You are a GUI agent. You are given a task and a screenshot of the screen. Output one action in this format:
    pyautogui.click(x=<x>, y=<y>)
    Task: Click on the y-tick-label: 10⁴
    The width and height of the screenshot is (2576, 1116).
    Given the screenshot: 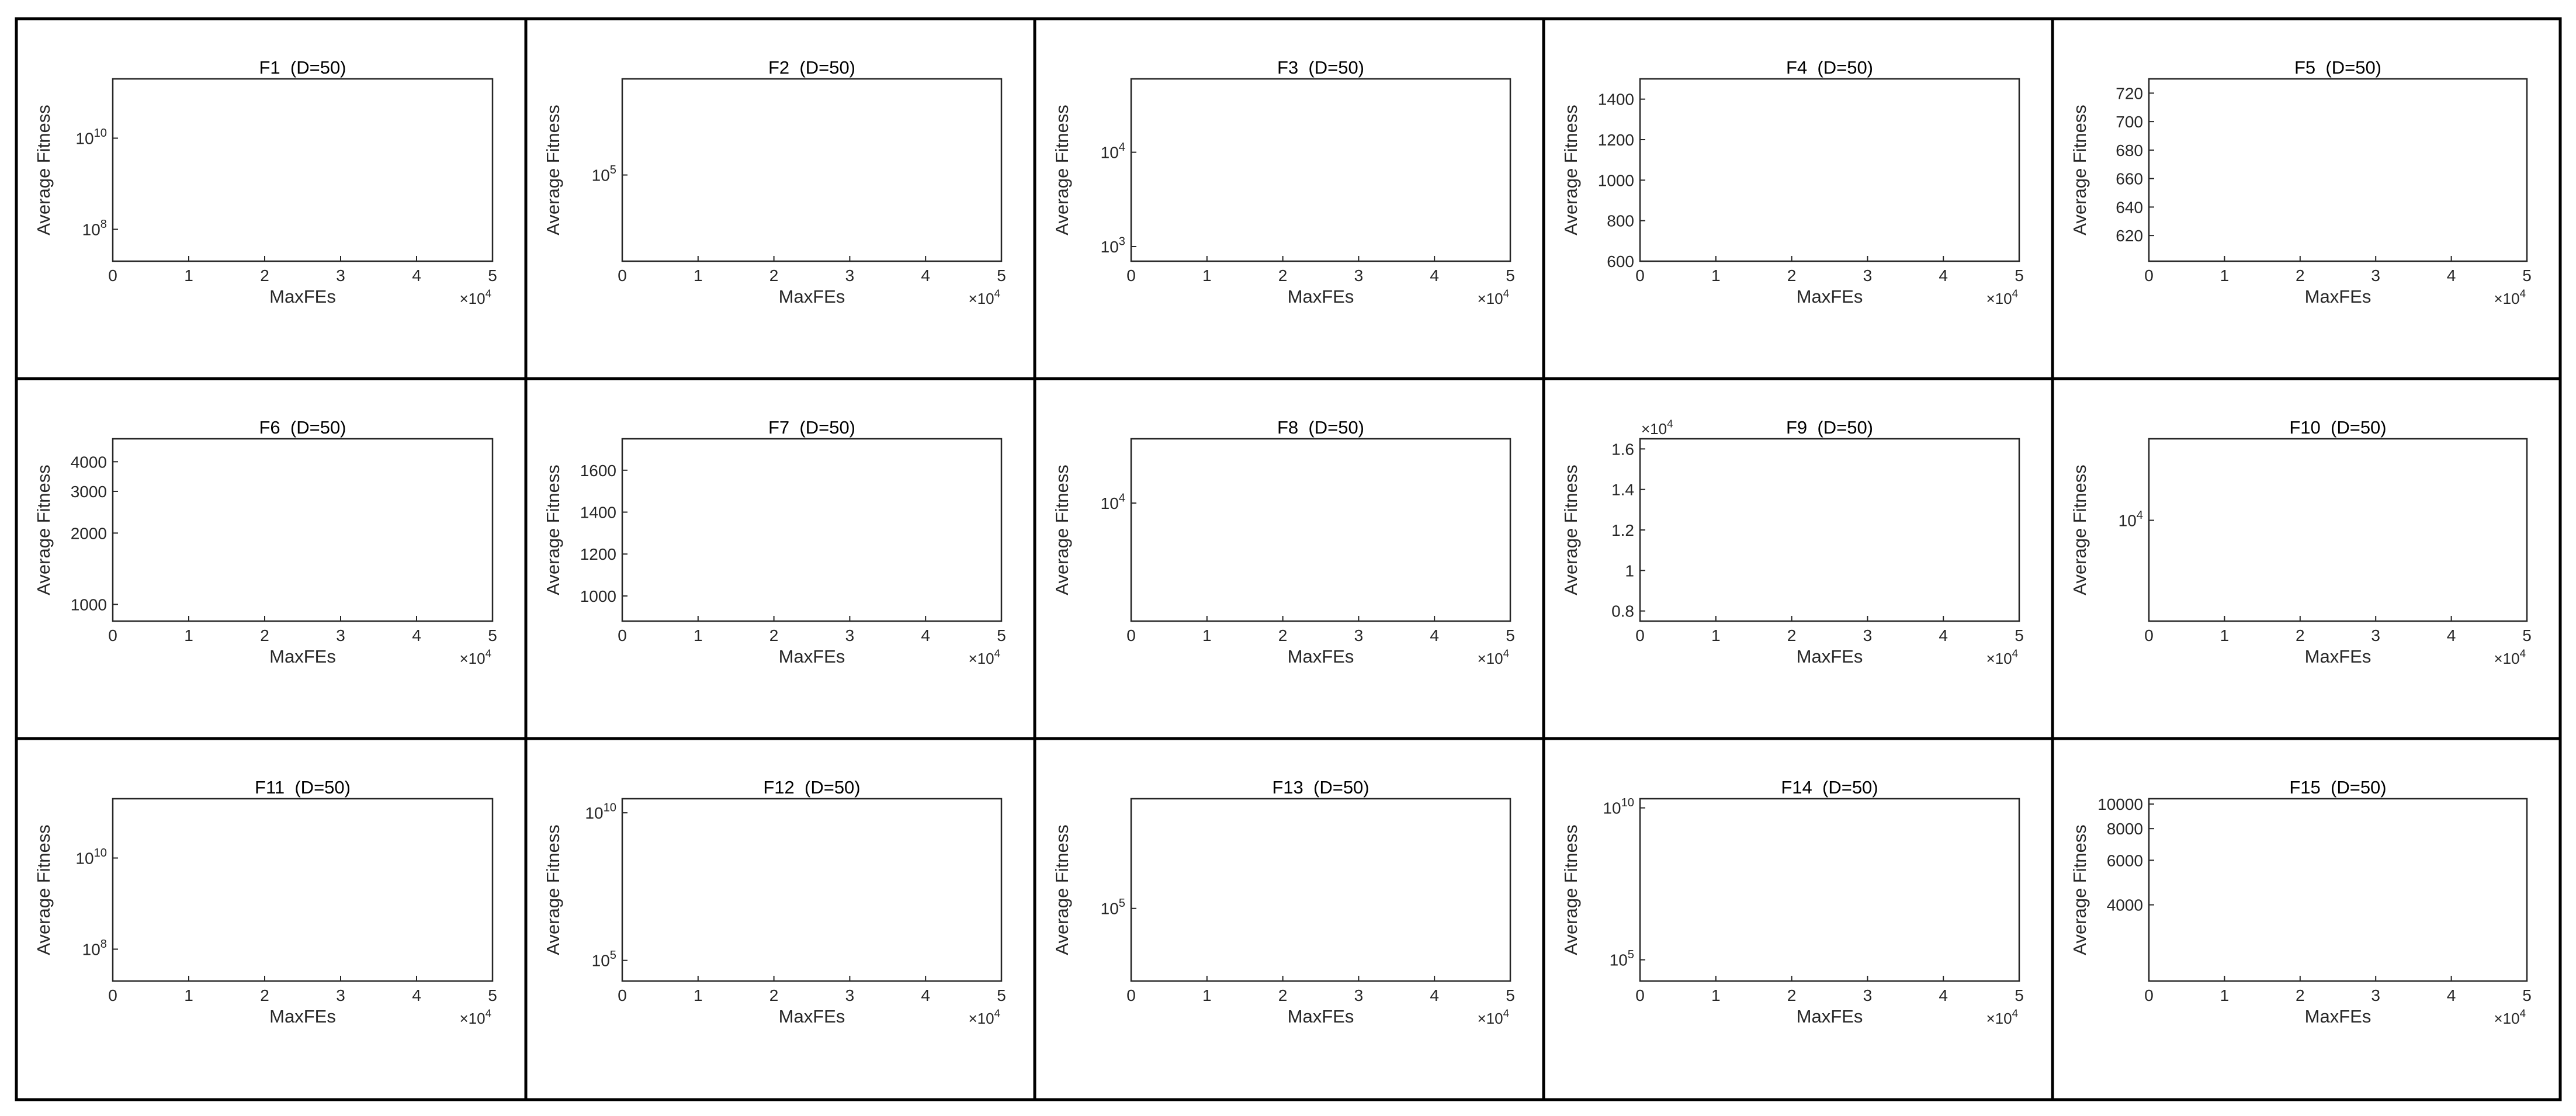 What is the action you would take?
    pyautogui.click(x=2131, y=520)
    